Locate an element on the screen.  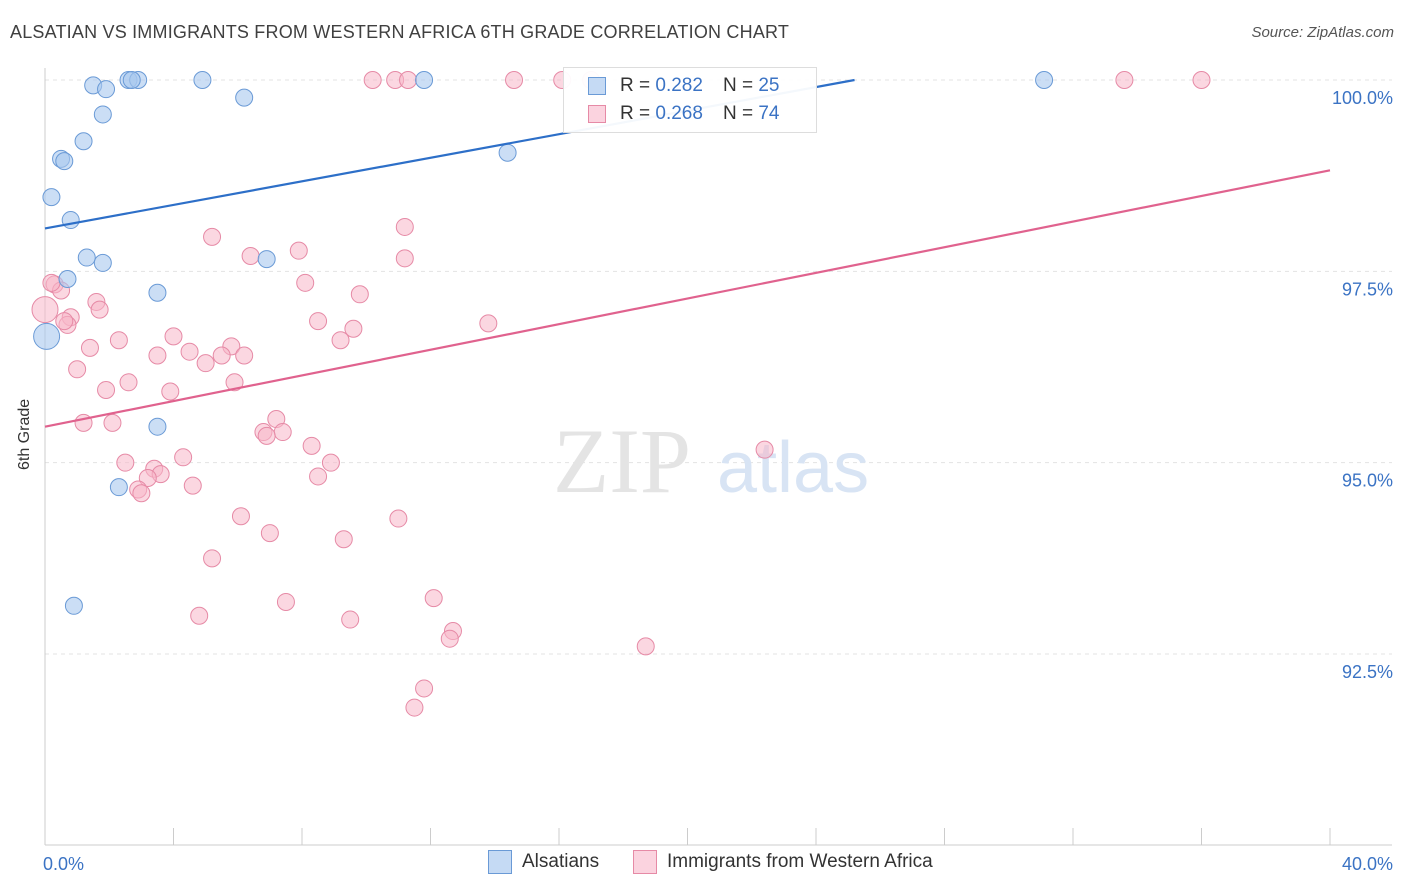
bottom-legend-swatch-blue is located at coordinates (500, 862).